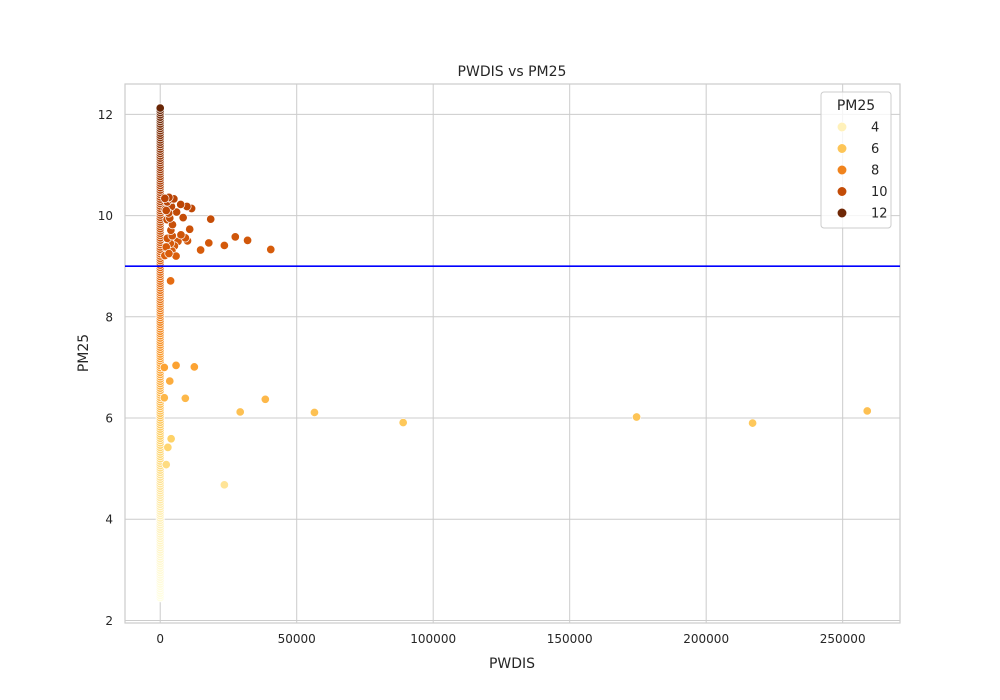 The width and height of the screenshot is (1000, 700). I want to click on legend-label: 6, so click(875, 149).